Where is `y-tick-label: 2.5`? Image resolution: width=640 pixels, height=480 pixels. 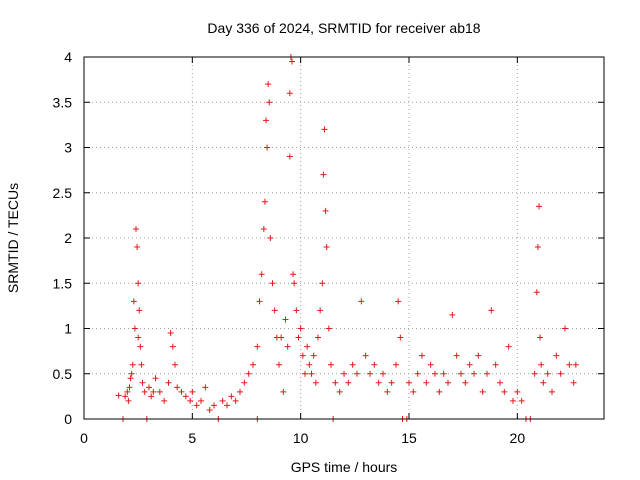
y-tick-label: 2.5 is located at coordinates (63, 193).